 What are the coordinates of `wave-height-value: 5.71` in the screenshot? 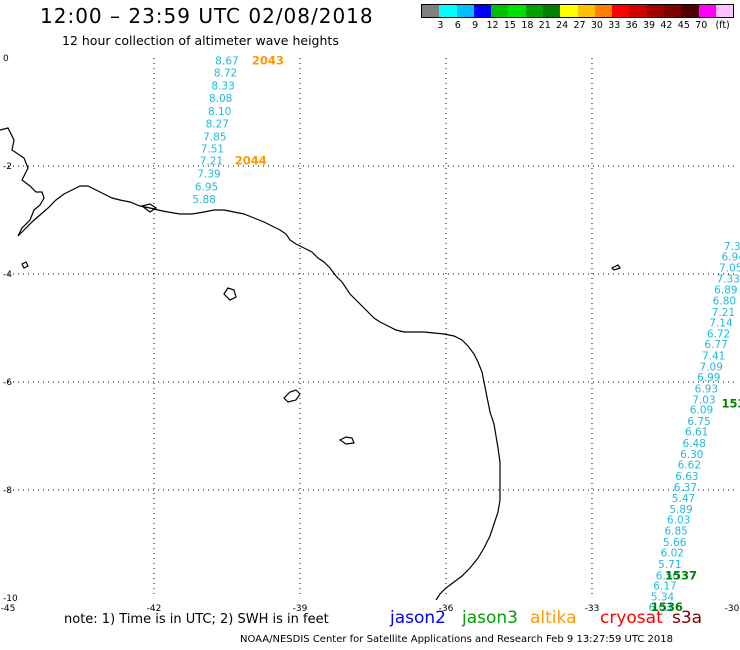 It's located at (669, 565).